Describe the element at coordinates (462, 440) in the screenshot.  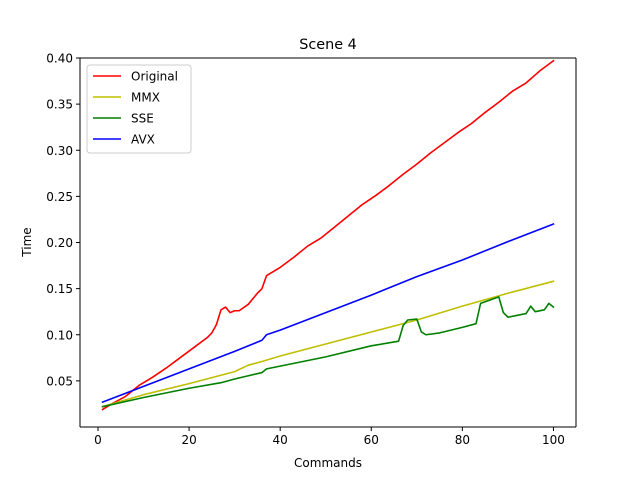
I see `x-tick-label: 80` at that location.